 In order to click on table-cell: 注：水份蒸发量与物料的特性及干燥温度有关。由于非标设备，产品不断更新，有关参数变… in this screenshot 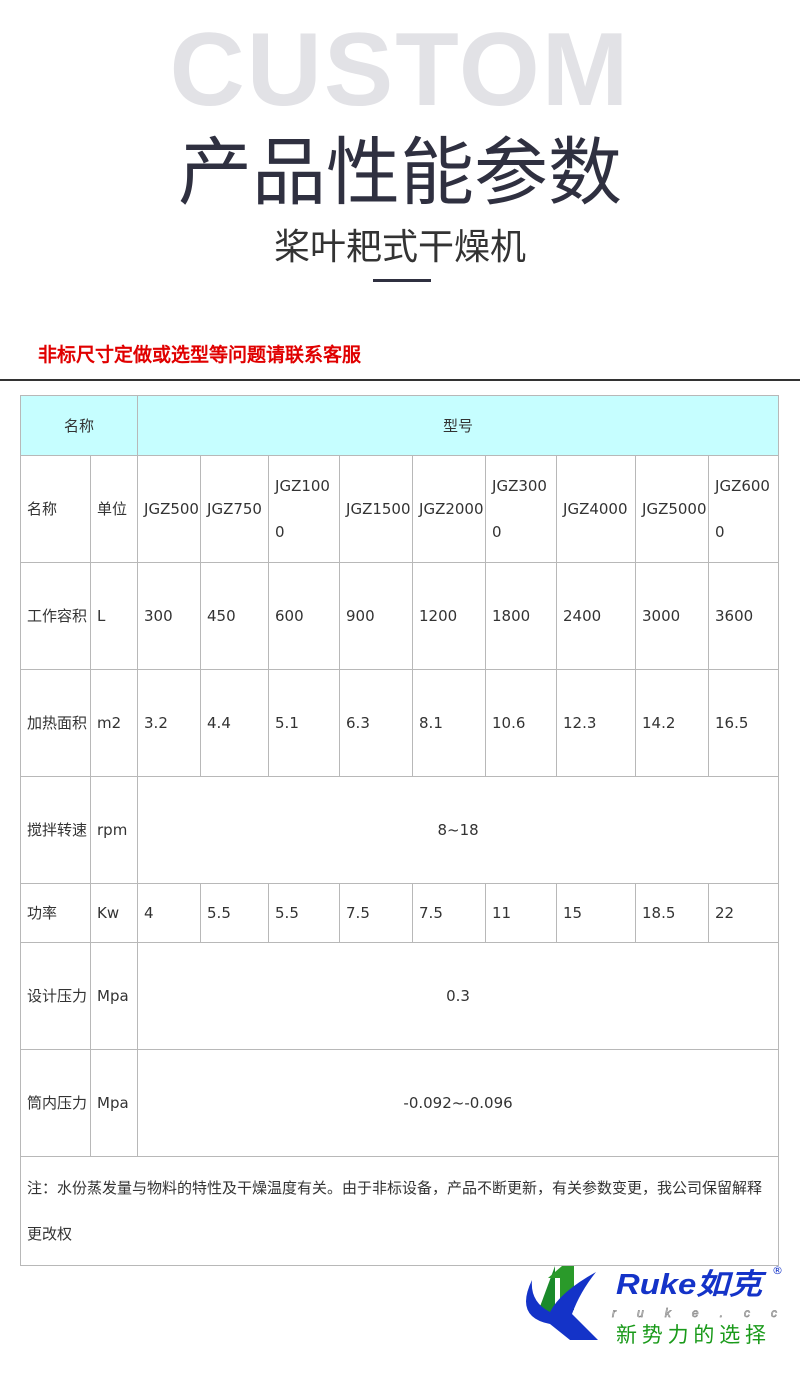, I will do `click(399, 1211)`.